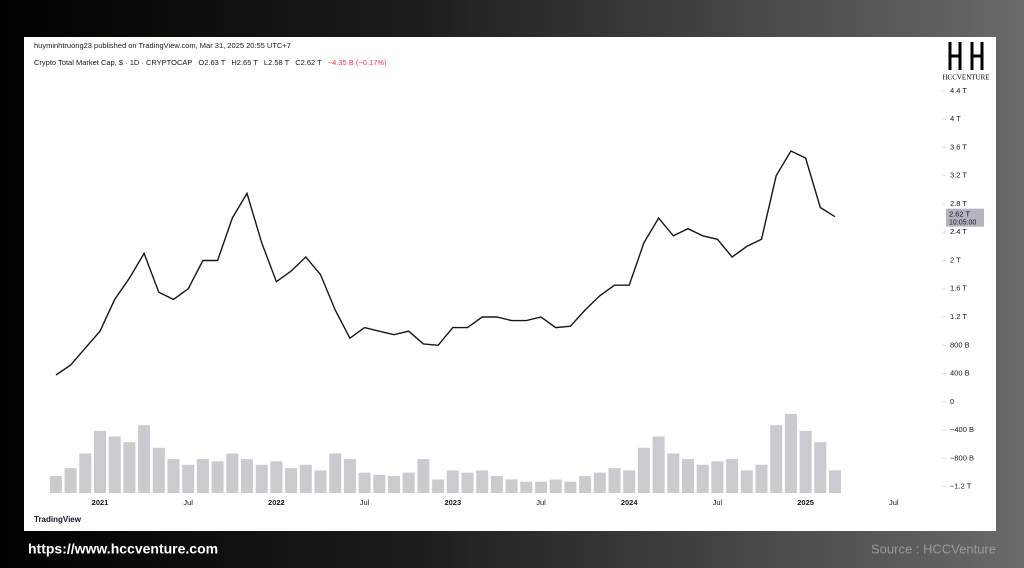 This screenshot has height=568, width=1024. Describe the element at coordinates (276, 502) in the screenshot. I see `x-tick-label: 2022` at that location.